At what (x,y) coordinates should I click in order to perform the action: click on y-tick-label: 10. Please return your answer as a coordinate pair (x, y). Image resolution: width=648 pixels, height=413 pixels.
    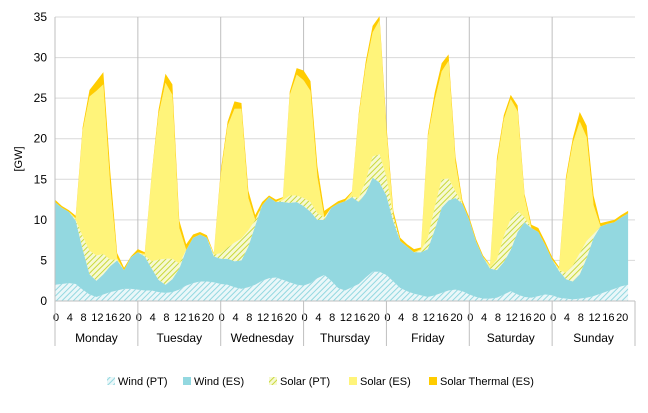
    Looking at the image, I should click on (41, 220).